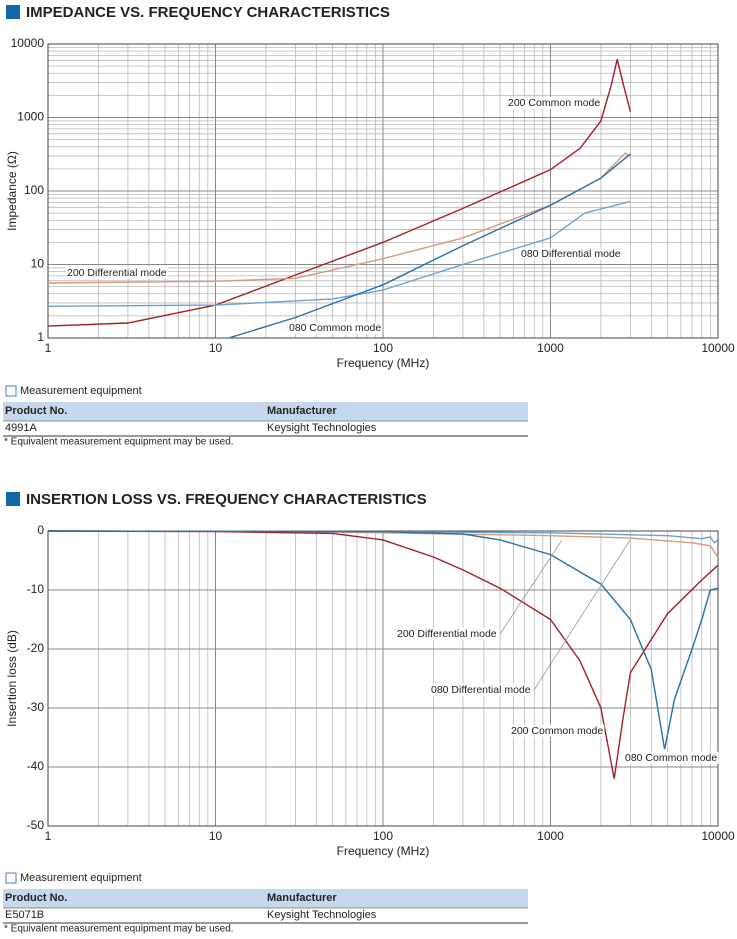 Image resolution: width=737 pixels, height=939 pixels. I want to click on y-tick-label: -50, so click(36, 825).